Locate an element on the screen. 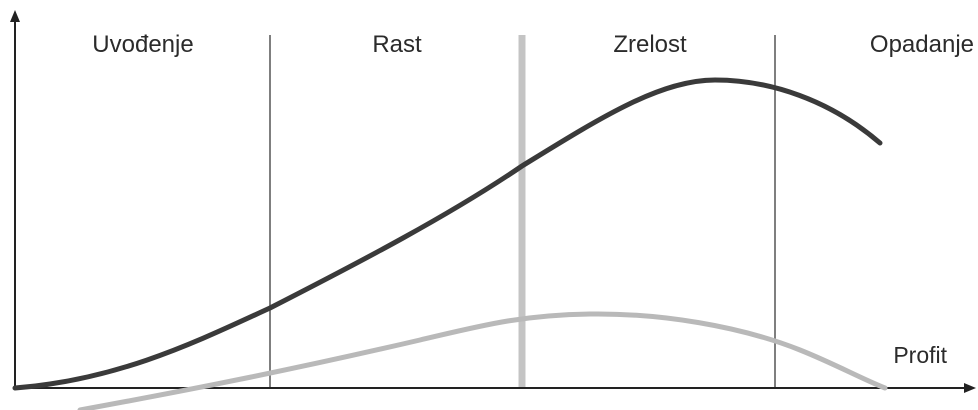  y-axis-arrow is located at coordinates (15, 16).